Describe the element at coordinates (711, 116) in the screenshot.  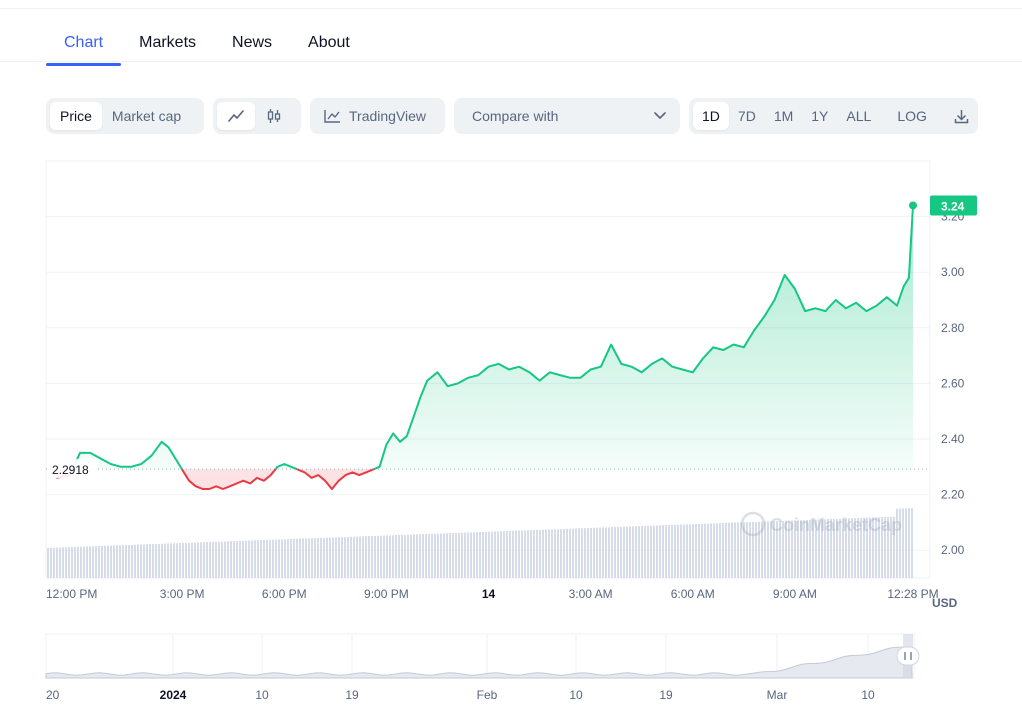
I see `range-1d: 1D` at that location.